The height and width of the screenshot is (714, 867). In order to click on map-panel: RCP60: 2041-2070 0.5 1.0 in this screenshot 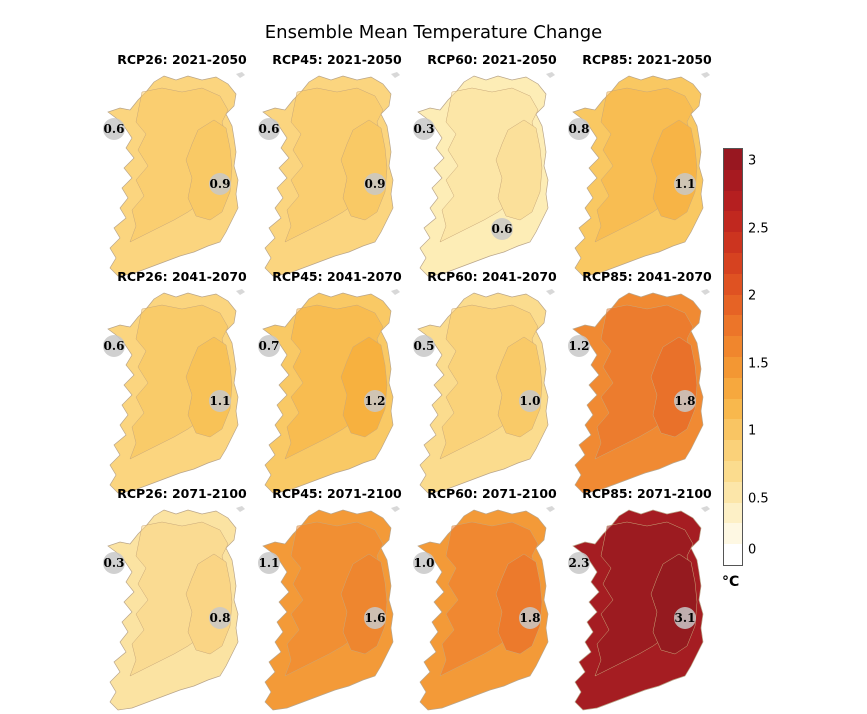, I will do `click(492, 381)`.